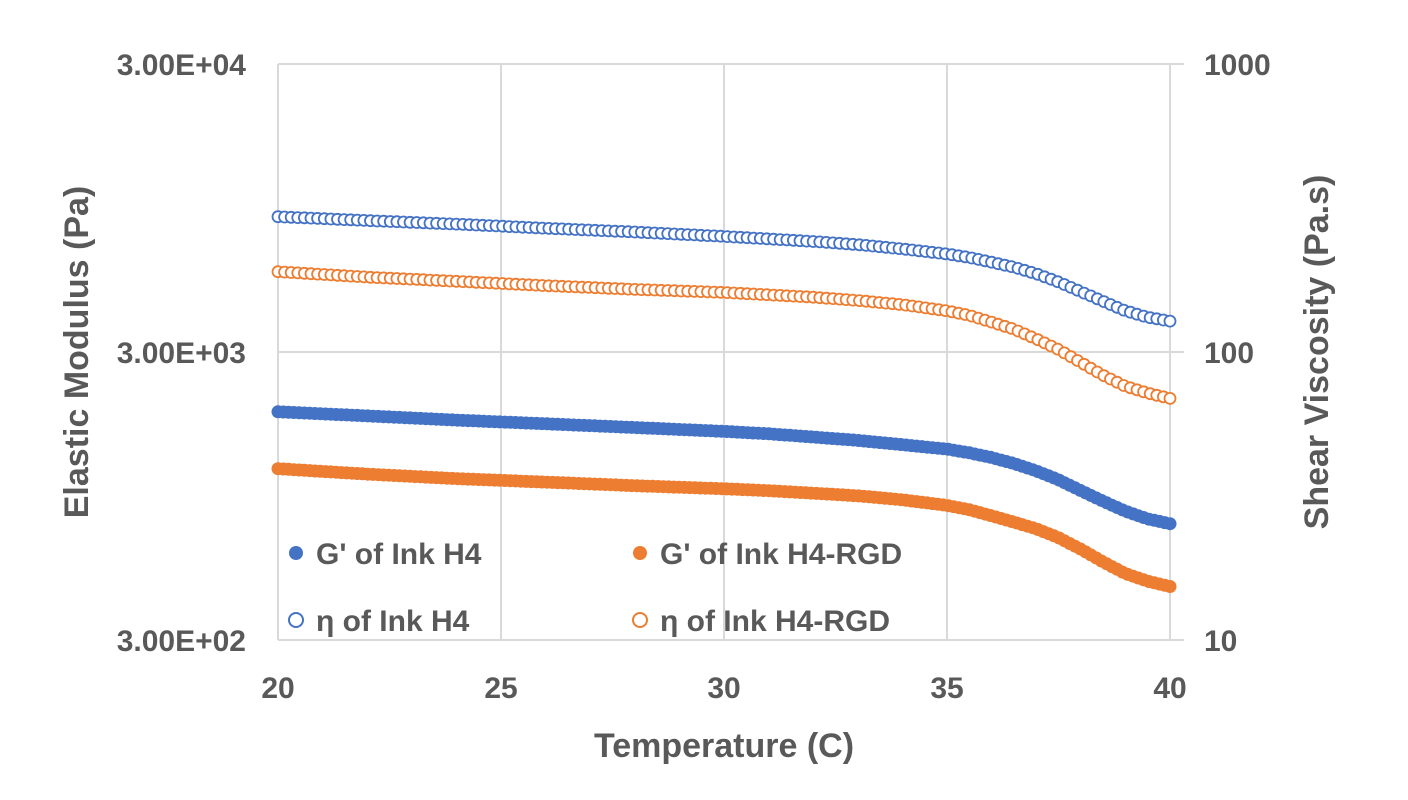  Describe the element at coordinates (1237, 65) in the screenshot. I see `y2-tick-label: 1000` at that location.